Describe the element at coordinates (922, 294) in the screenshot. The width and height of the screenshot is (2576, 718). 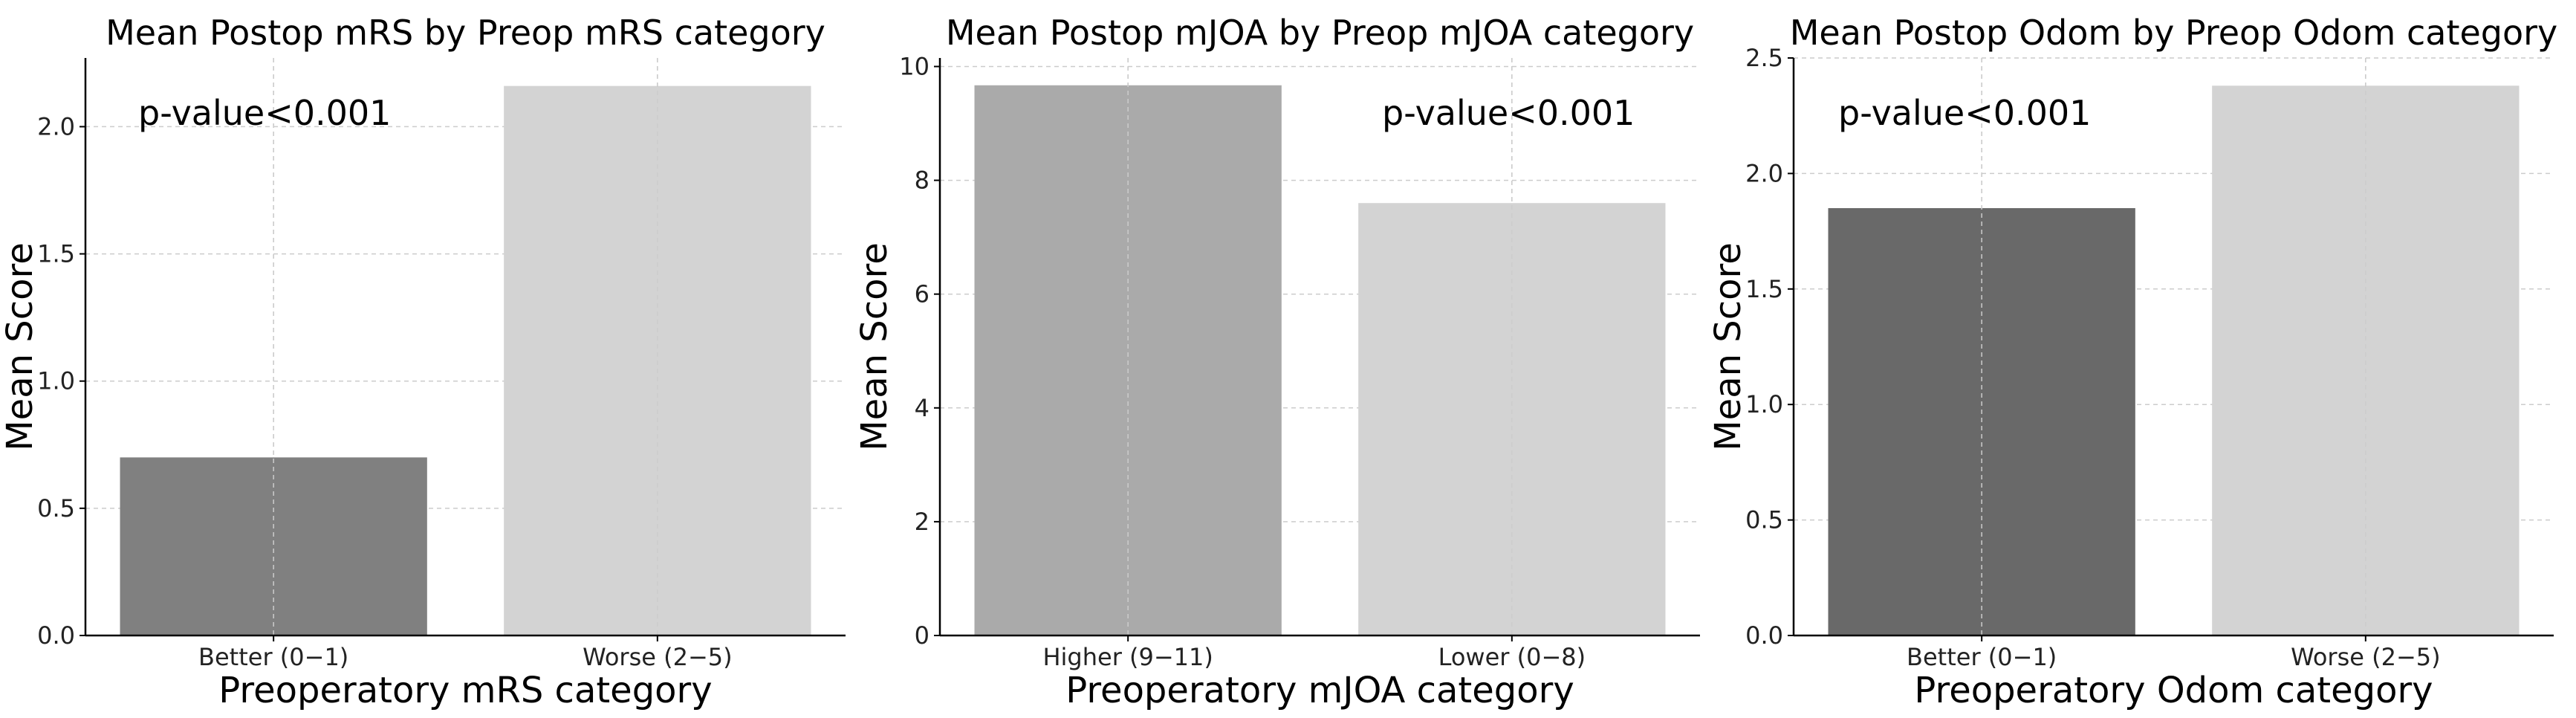
I see `y-tick-label: 6` at that location.